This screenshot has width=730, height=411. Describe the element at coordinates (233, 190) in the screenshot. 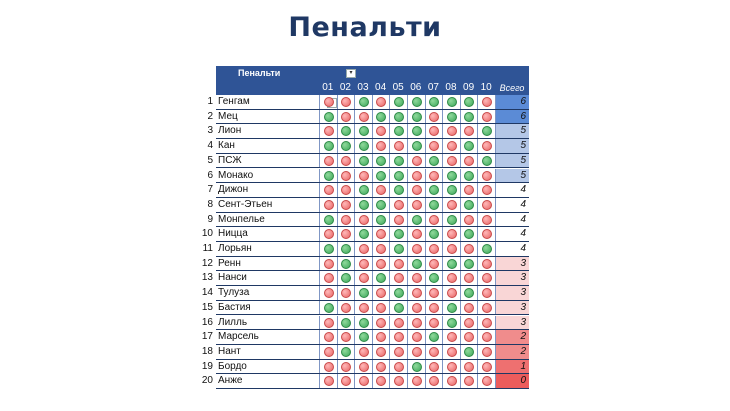

I see `team-name: Дижон` at that location.